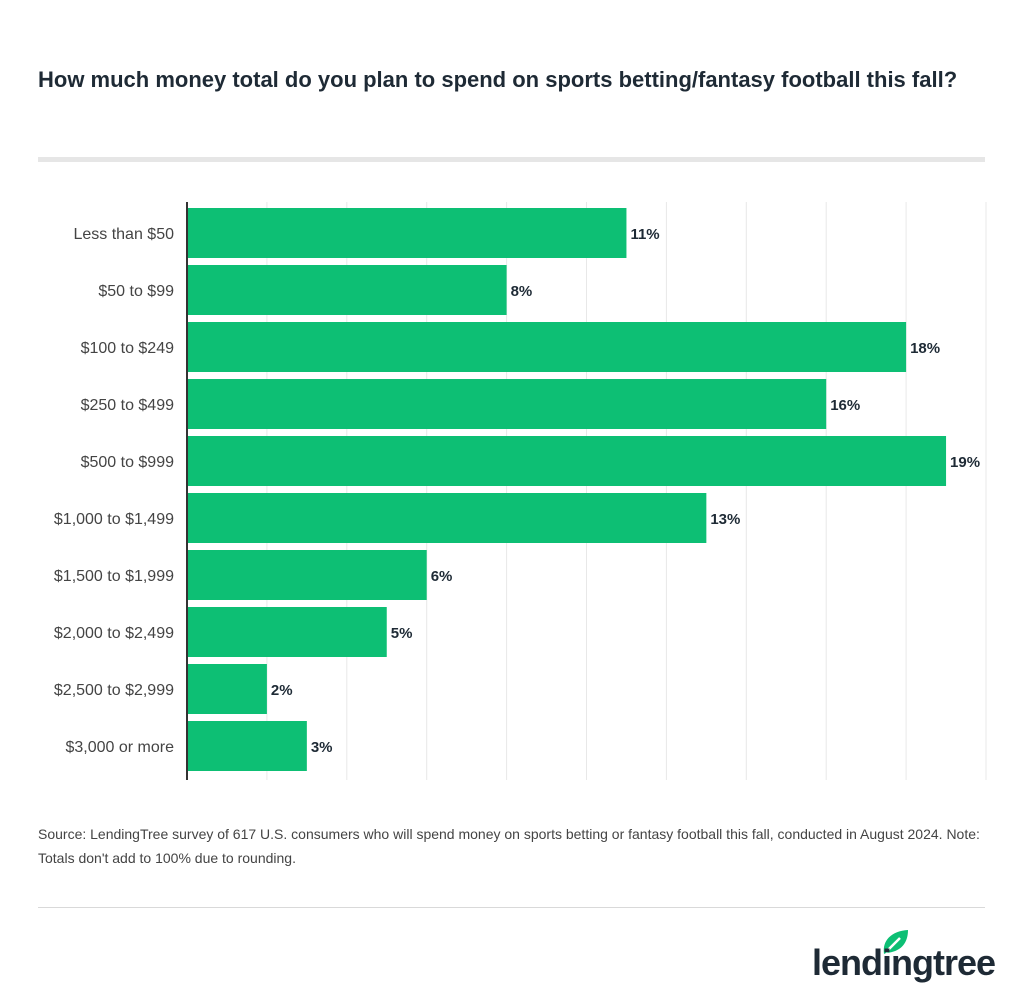 This screenshot has width=1024, height=1000. What do you see at coordinates (136, 291) in the screenshot?
I see `category-label: $50 to $99` at bounding box center [136, 291].